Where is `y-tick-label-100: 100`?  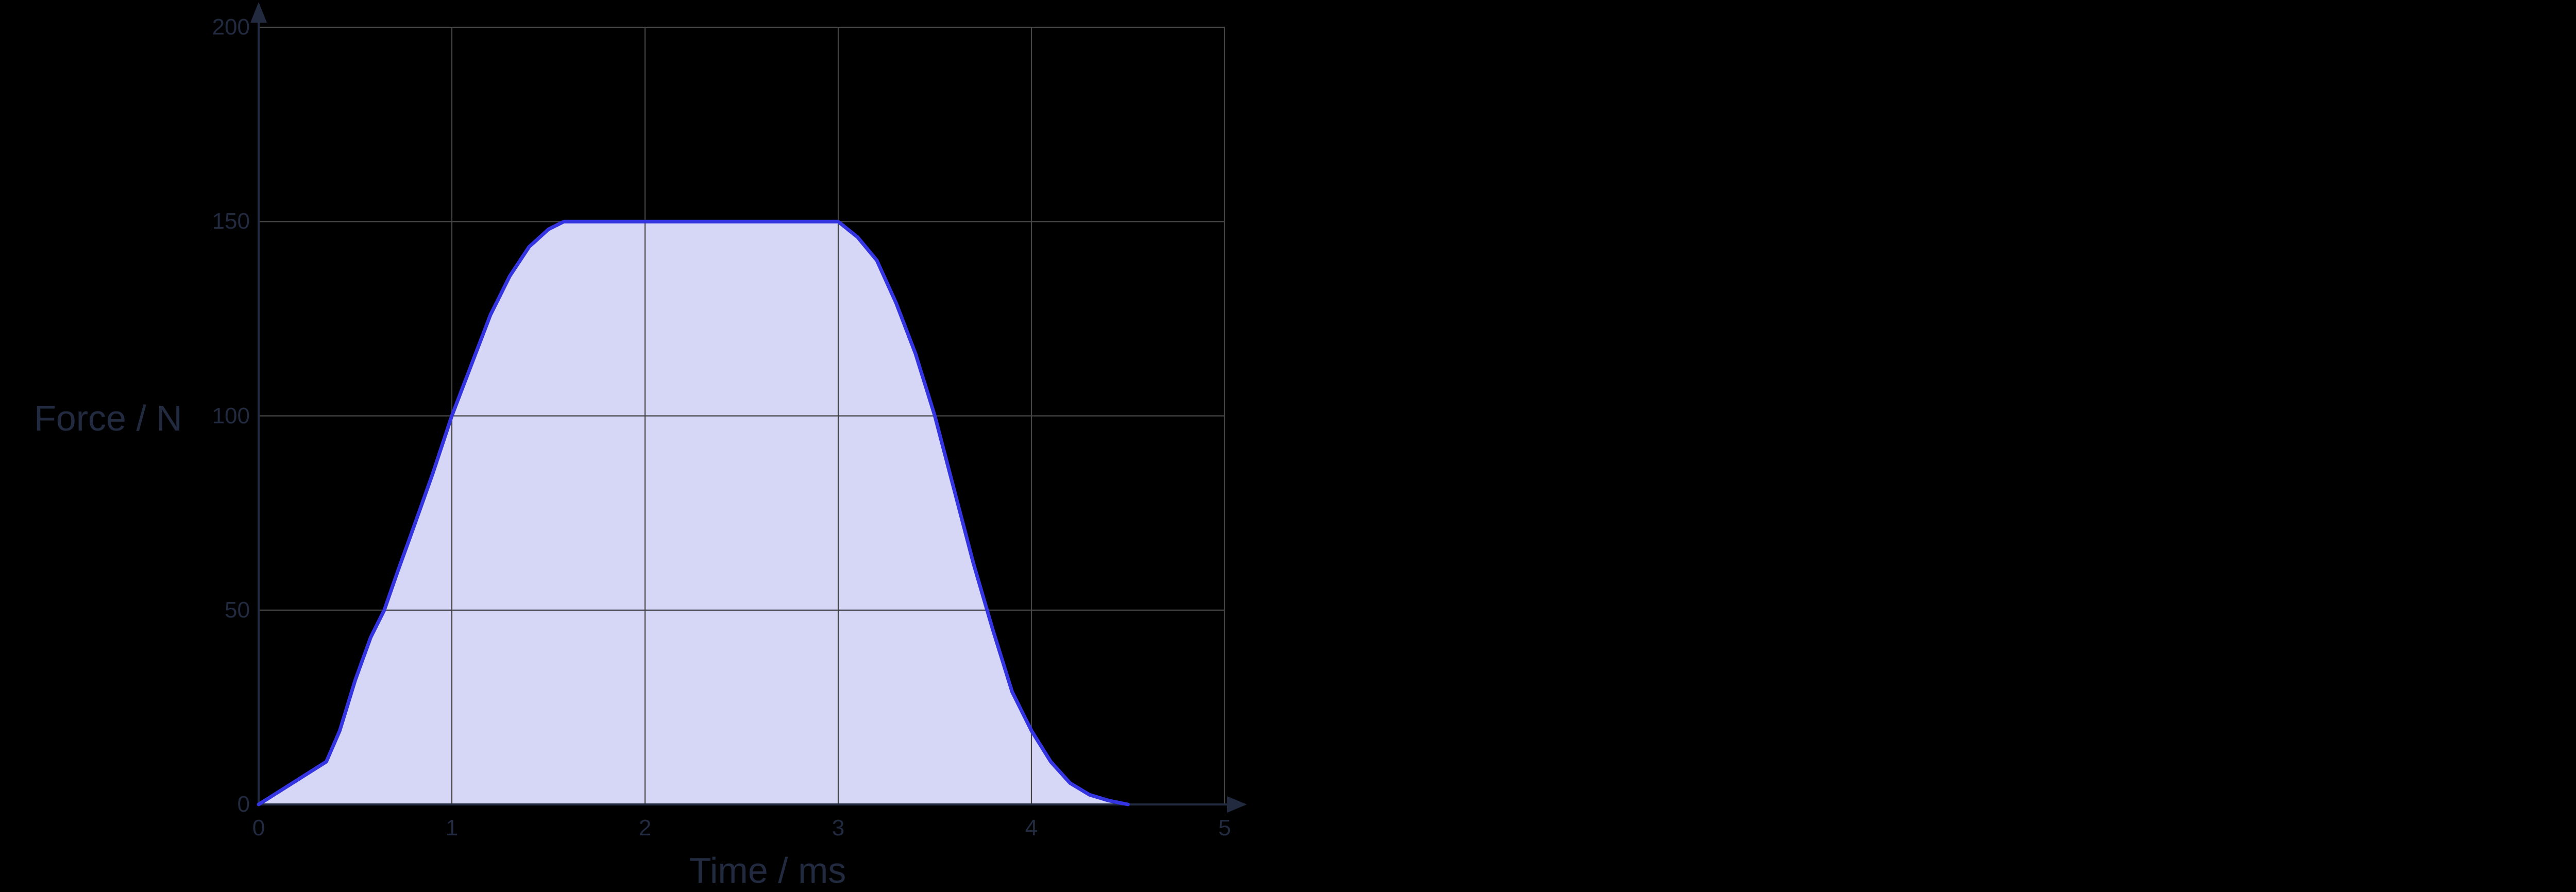
y-tick-label-100: 100 is located at coordinates (231, 415).